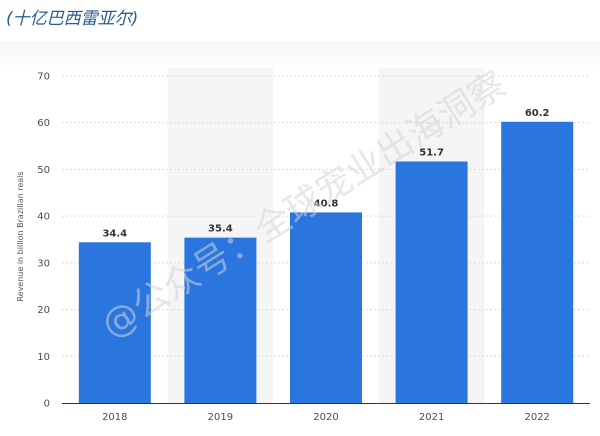 This screenshot has height=436, width=600. Describe the element at coordinates (220, 229) in the screenshot. I see `bar-value-label-2019: 35.4` at that location.